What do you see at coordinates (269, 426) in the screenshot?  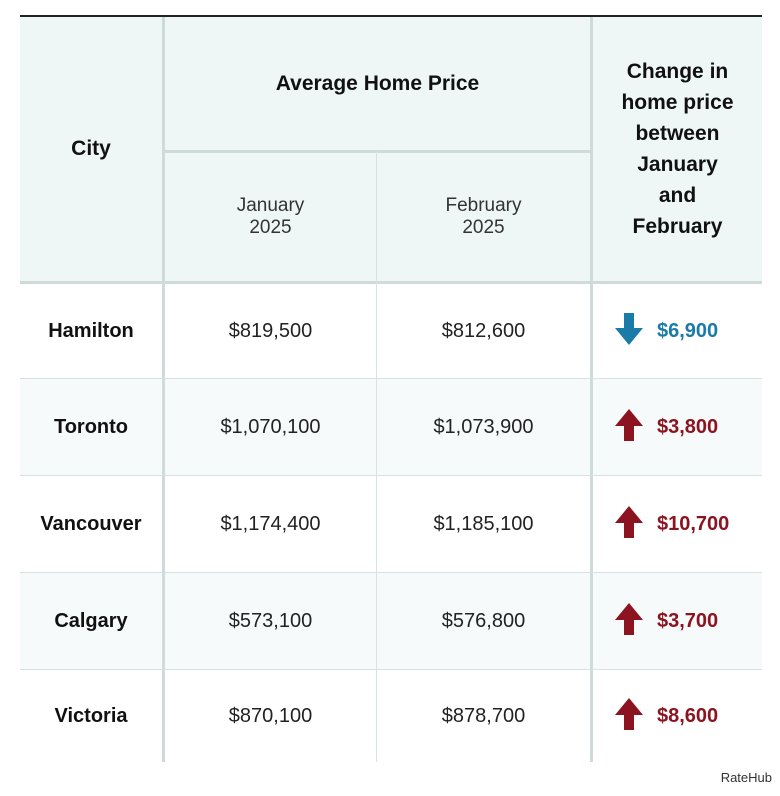 I see `january-price: $1,070,100` at bounding box center [269, 426].